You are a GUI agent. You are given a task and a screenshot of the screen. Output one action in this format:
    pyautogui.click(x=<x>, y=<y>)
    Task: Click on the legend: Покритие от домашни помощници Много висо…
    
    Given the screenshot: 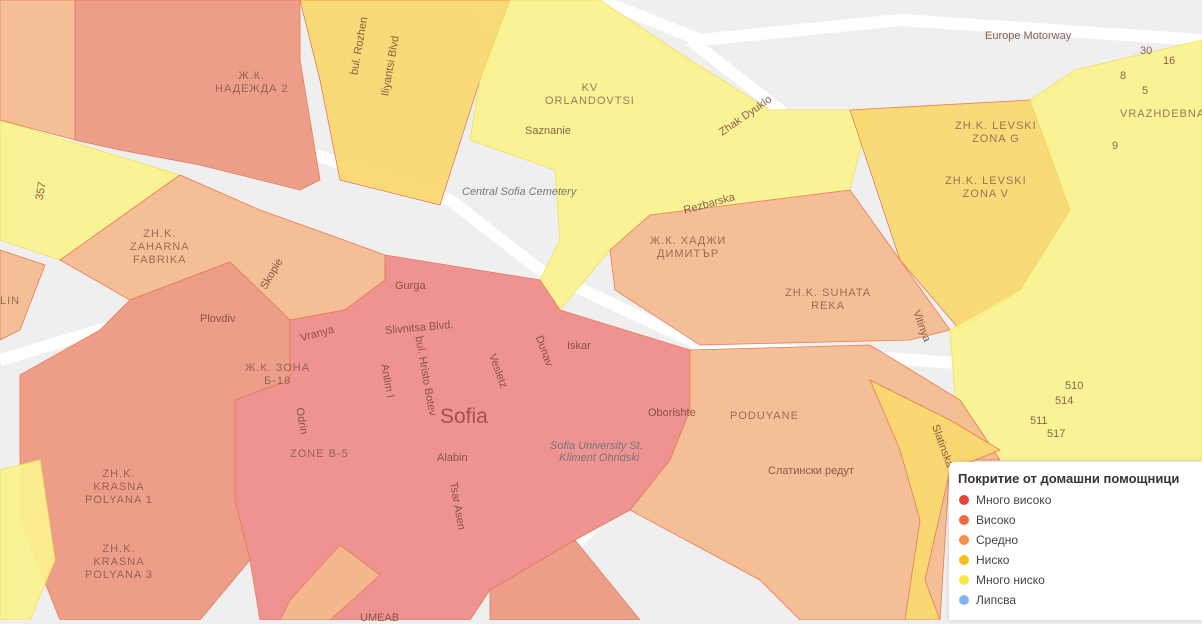 What is the action you would take?
    pyautogui.click(x=1075, y=541)
    